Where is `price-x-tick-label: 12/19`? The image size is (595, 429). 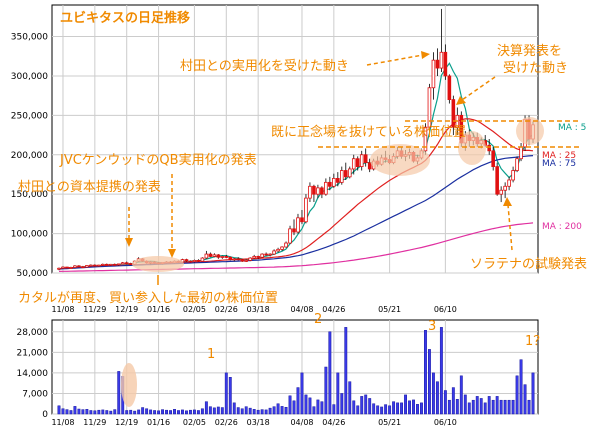 price-x-tick-label: 12/19 is located at coordinates (126, 309).